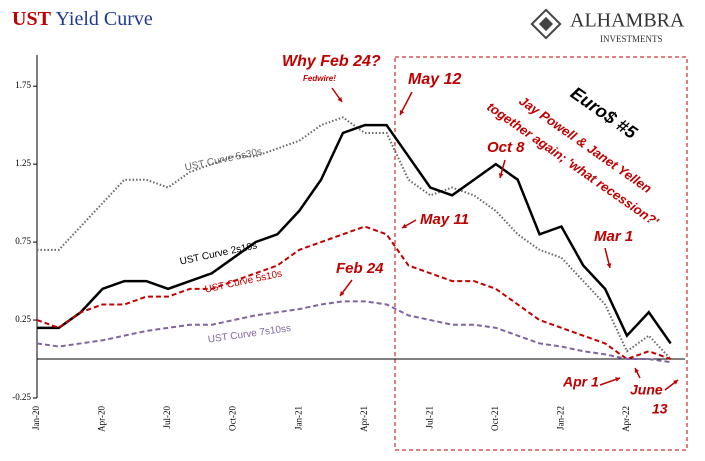 The image size is (705, 461). Describe the element at coordinates (580, 382) in the screenshot. I see `annotation: Apr 1` at that location.